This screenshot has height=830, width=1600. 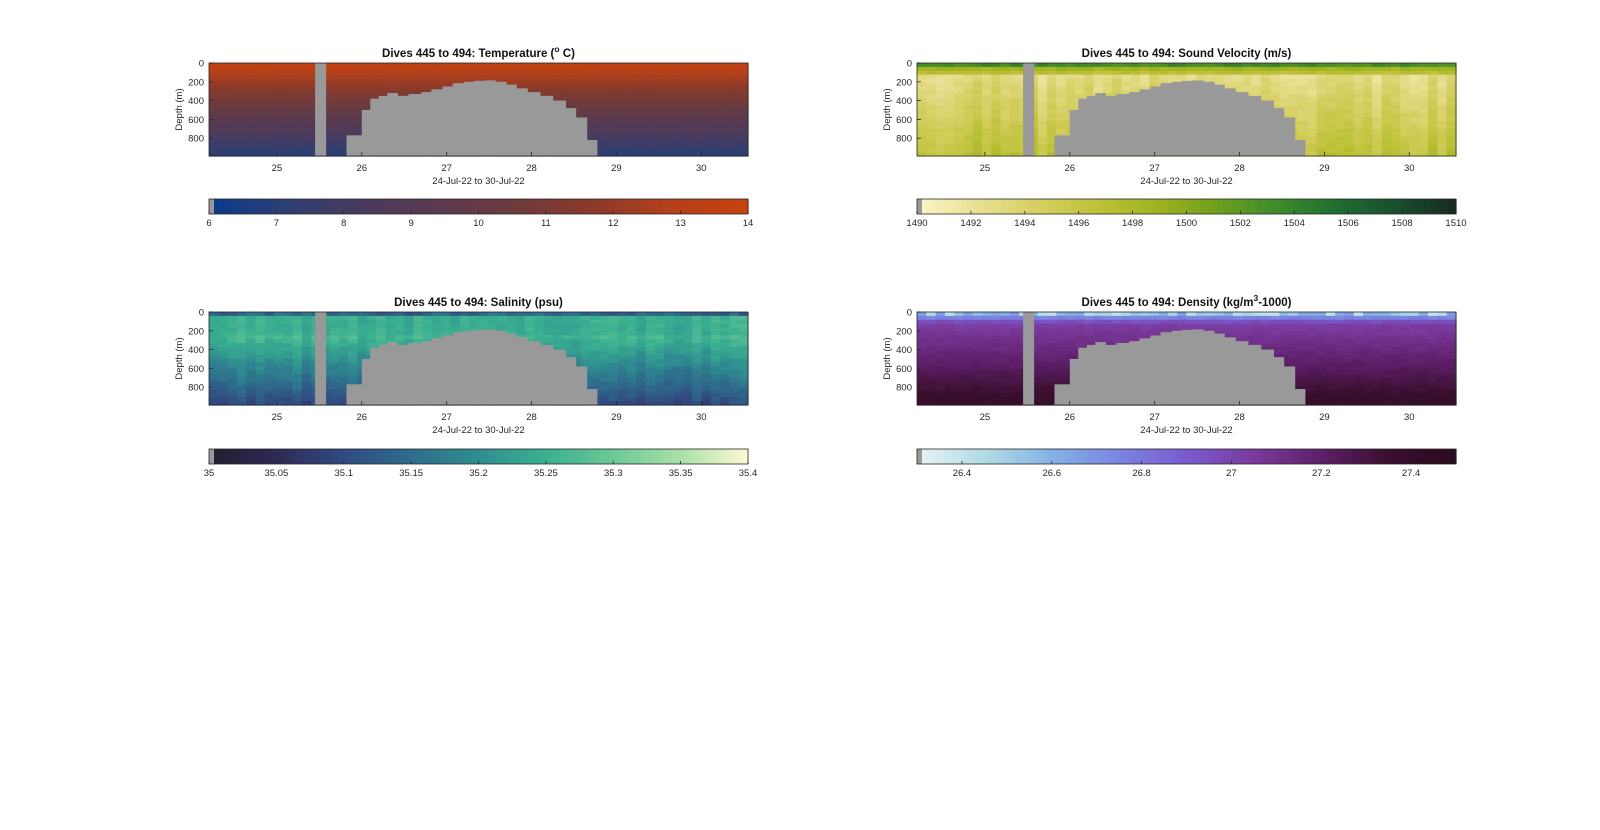 What do you see at coordinates (680, 223) in the screenshot?
I see `colorbar-tick-label: 13` at bounding box center [680, 223].